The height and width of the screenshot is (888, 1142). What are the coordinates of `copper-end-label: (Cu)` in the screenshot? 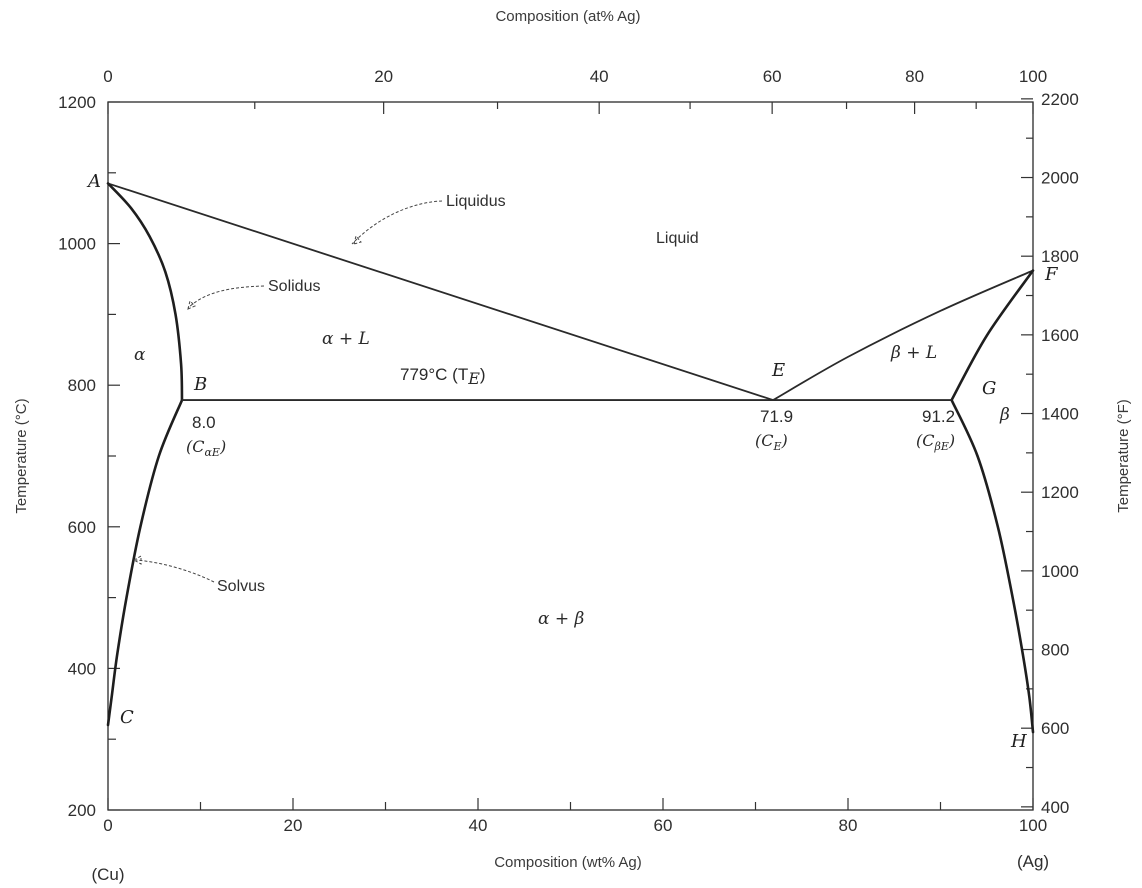 It's located at (107, 874).